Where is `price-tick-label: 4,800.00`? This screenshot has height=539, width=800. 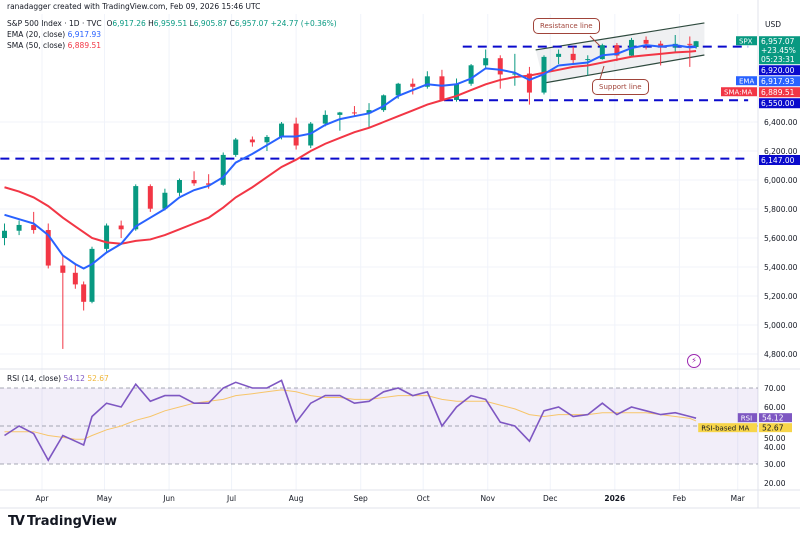 price-tick-label: 4,800.00 is located at coordinates (781, 354).